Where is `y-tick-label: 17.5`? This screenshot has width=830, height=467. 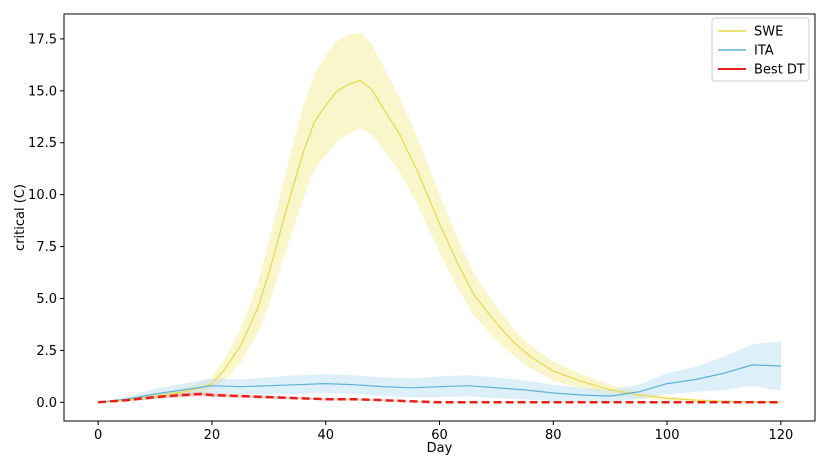 y-tick-label: 17.5 is located at coordinates (42, 39).